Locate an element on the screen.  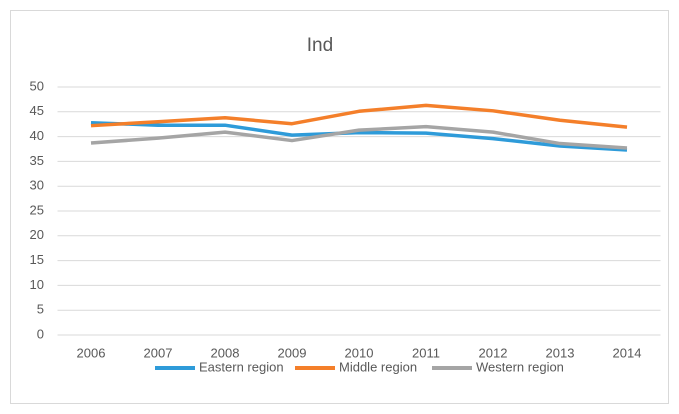
x-tick-label: 2006 is located at coordinates (91, 352).